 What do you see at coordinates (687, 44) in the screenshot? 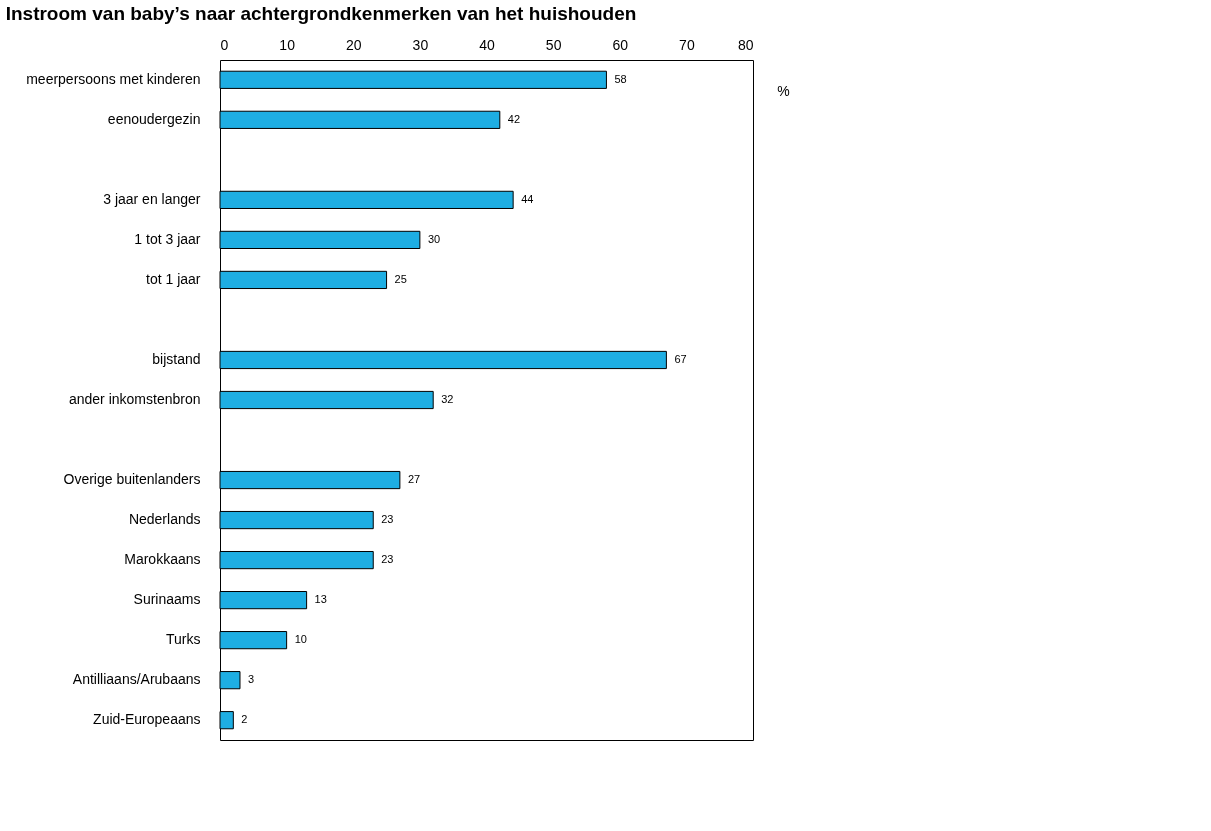
I see `x-tick-label: 70` at bounding box center [687, 44].